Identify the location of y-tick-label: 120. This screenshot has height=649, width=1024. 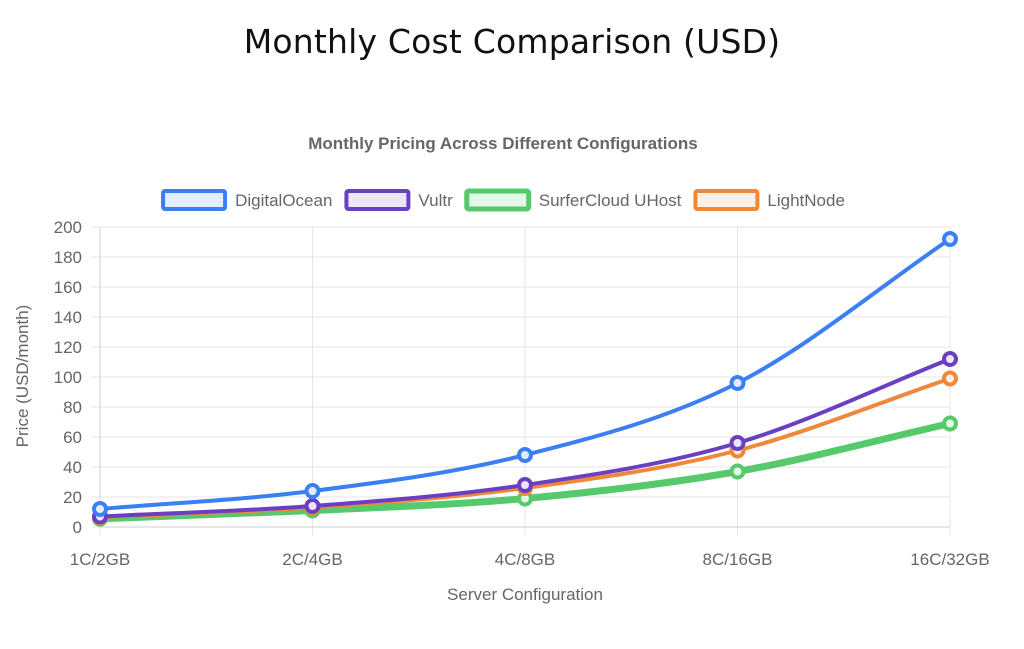
(68, 347).